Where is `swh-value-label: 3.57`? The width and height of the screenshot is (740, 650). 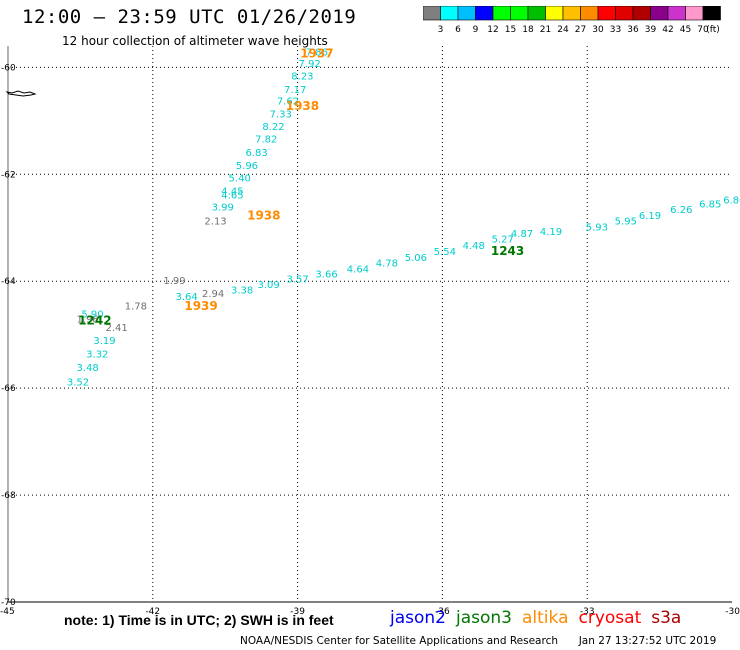
swh-value-label: 3.57 is located at coordinates (297, 280).